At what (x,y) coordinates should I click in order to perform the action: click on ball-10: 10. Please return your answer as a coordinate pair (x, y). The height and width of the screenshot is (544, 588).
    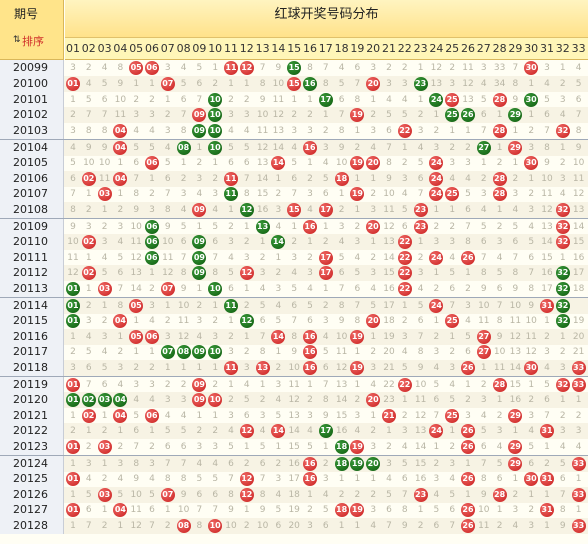
    Looking at the image, I should click on (215, 289).